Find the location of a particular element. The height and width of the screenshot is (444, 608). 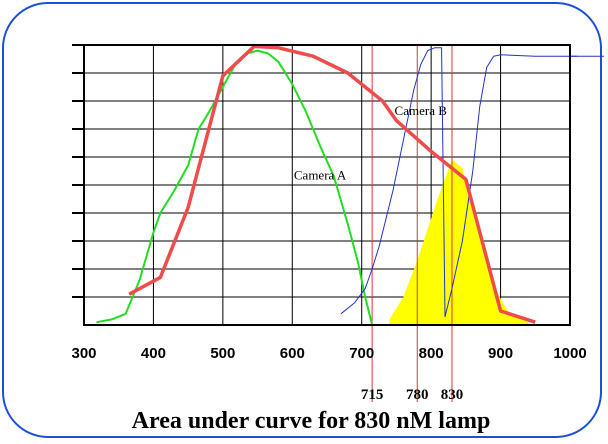

x-tick-label: 700 is located at coordinates (361, 353).